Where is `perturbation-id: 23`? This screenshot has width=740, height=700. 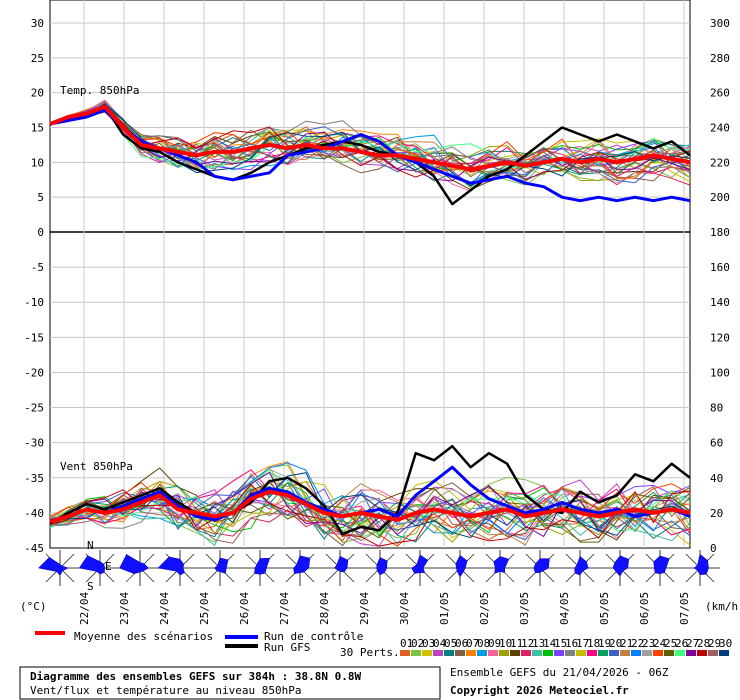
perturbation-id: 23 is located at coordinates (648, 643).